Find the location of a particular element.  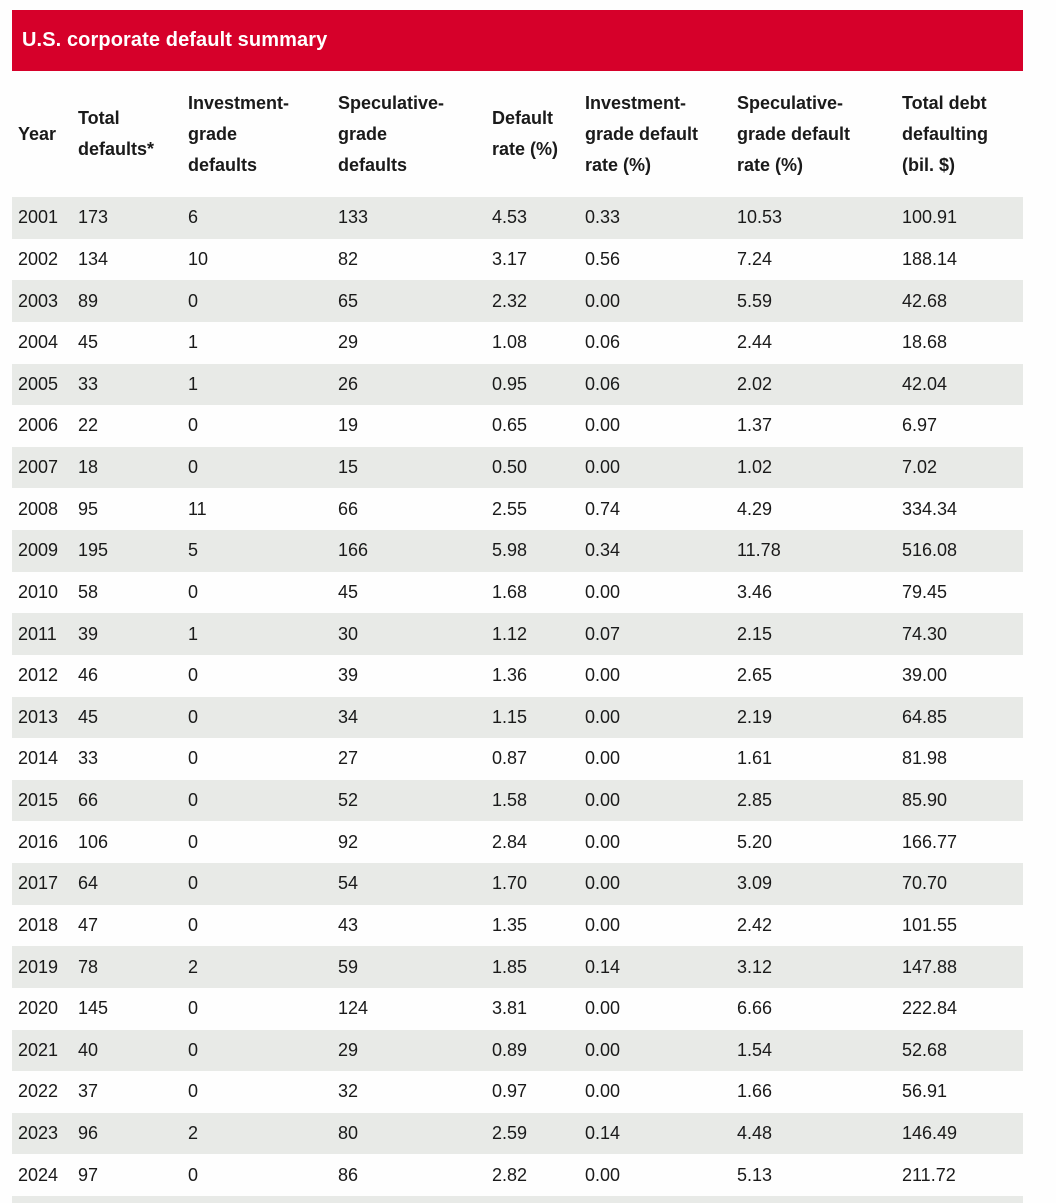

cell-default-rate: 1.70 is located at coordinates (510, 883).